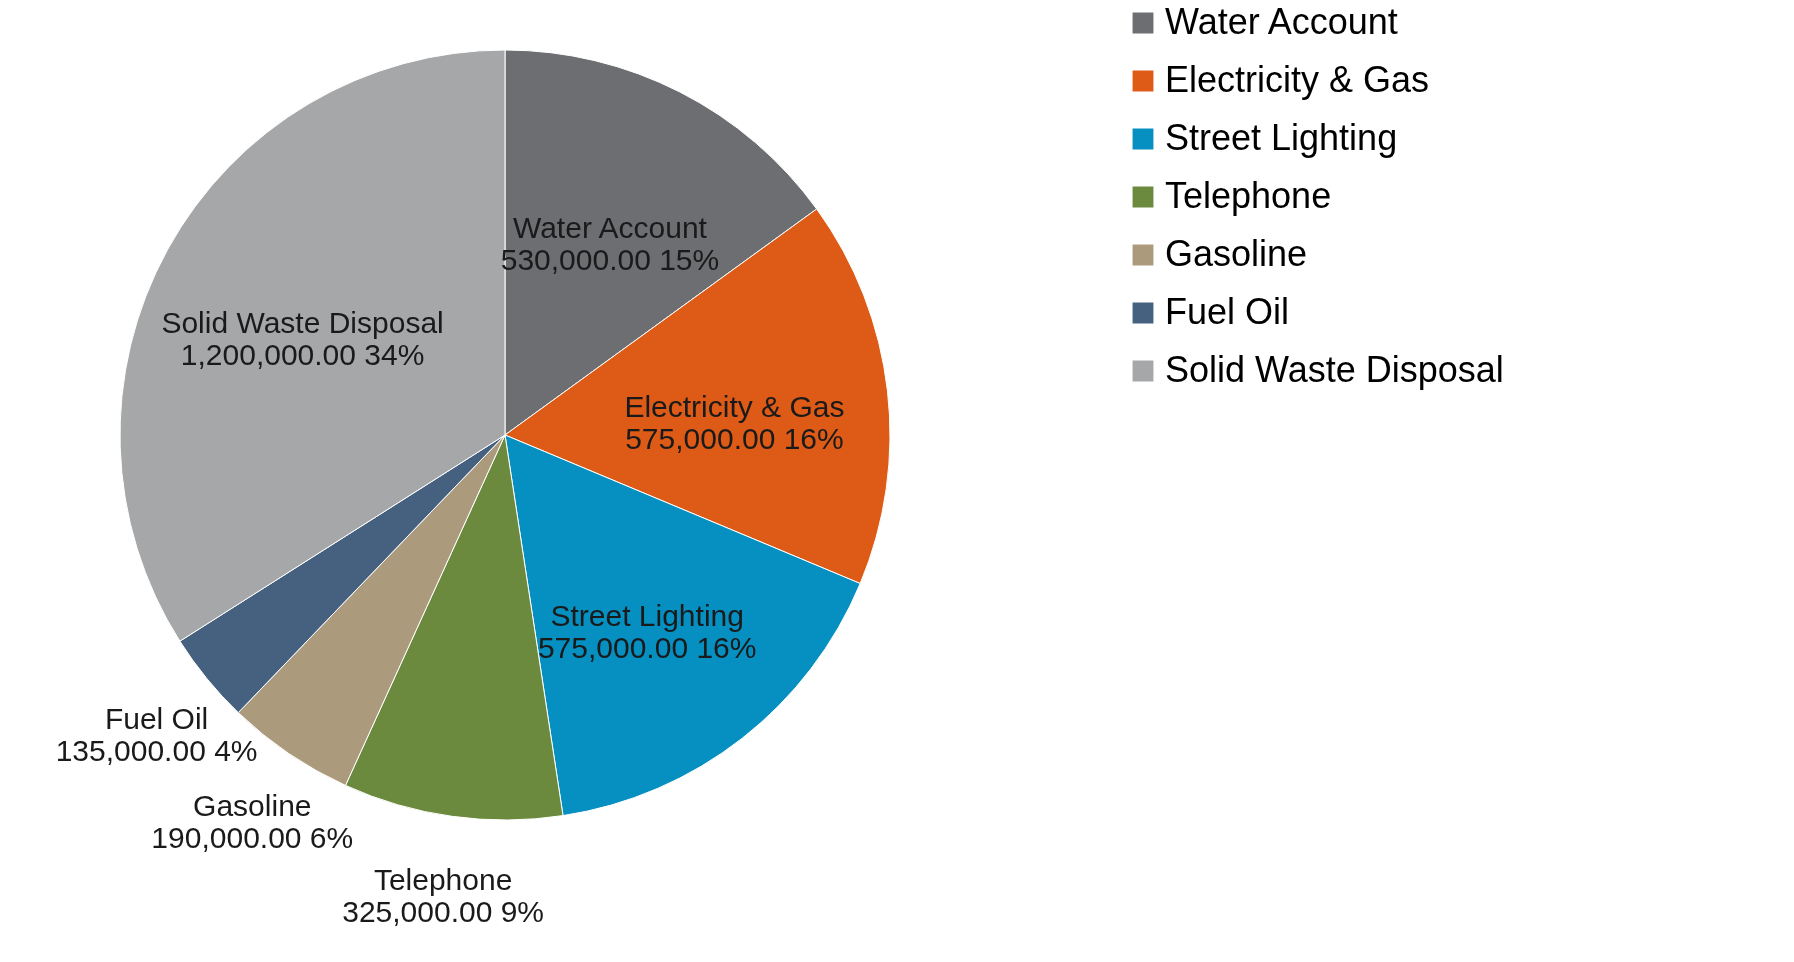 Image resolution: width=1794 pixels, height=962 pixels. Describe the element at coordinates (156, 750) in the screenshot. I see `data-label: 135,000.00 4%` at that location.